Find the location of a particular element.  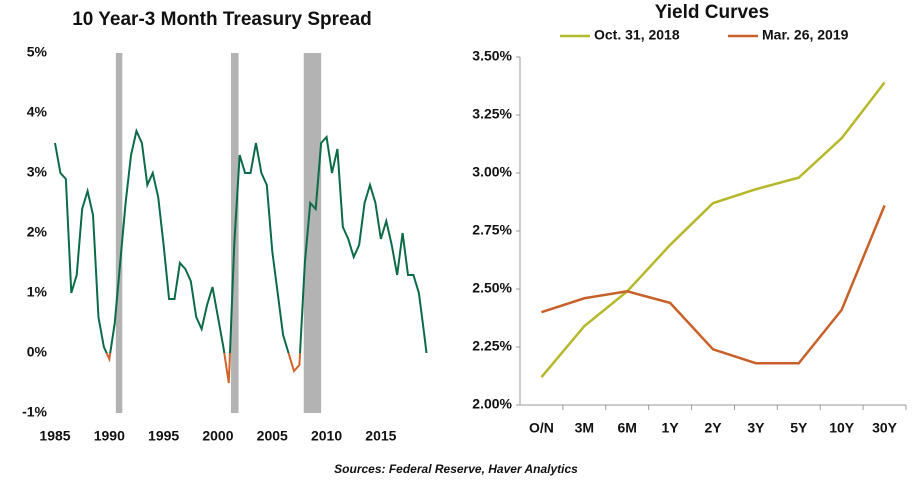

y-tick-label: 3.50% is located at coordinates (492, 56).